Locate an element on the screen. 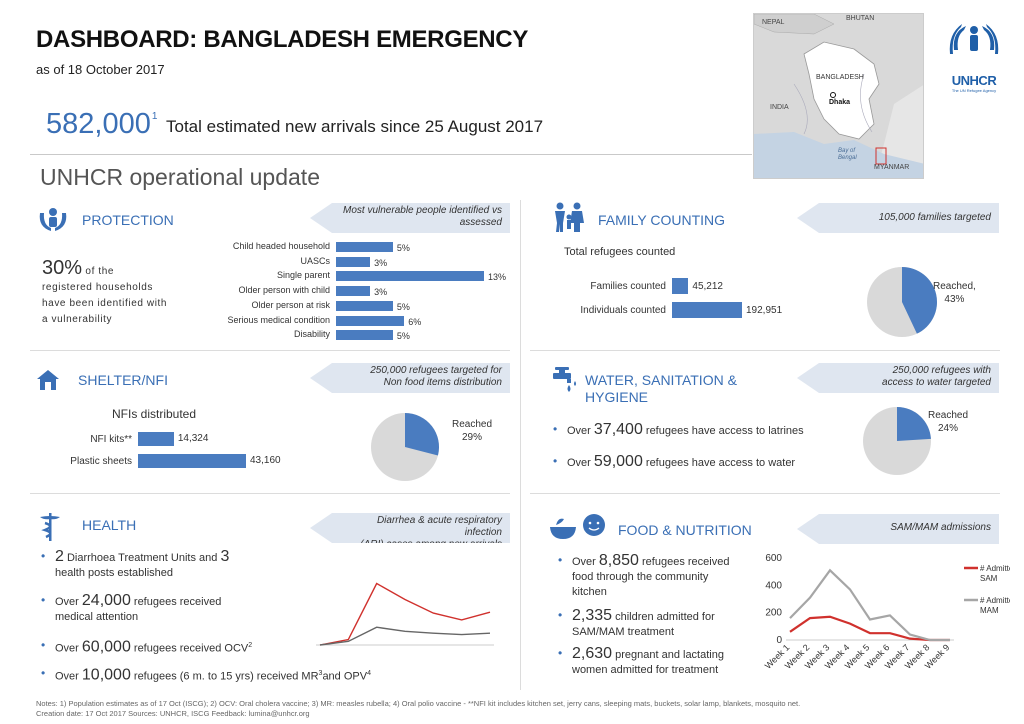  health-bullet-3: • Over 60,000 refugees received OCV2 is located at coordinates (147, 647).